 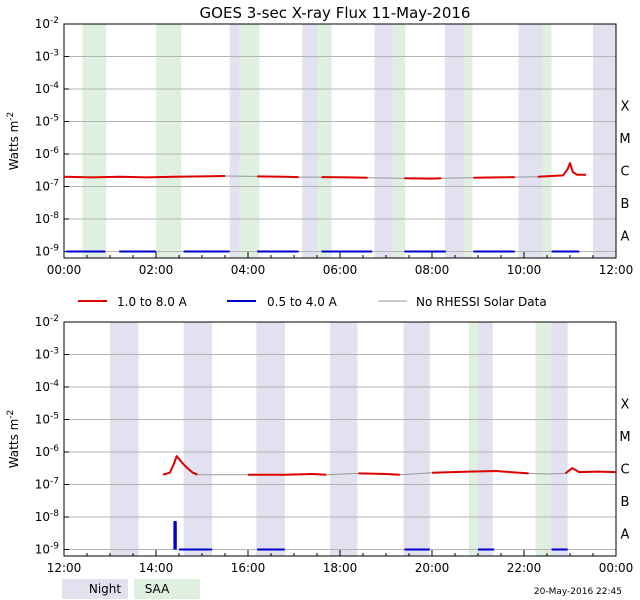 I want to click on legend-label-long: 1.0 to 8.0 A, so click(x=152, y=302).